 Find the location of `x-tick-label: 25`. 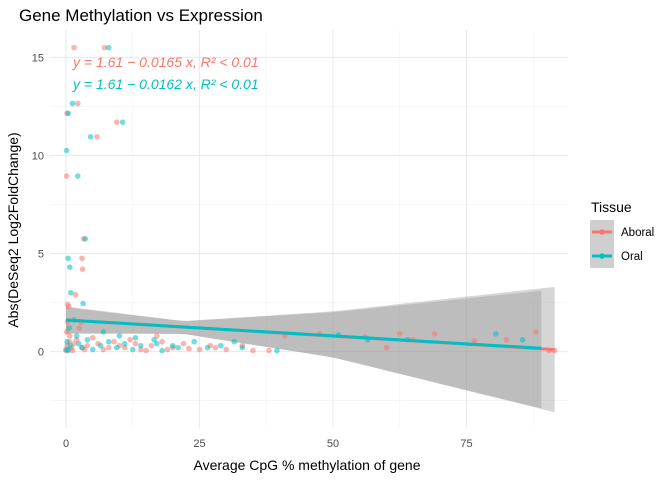

x-tick-label: 25 is located at coordinates (199, 444).